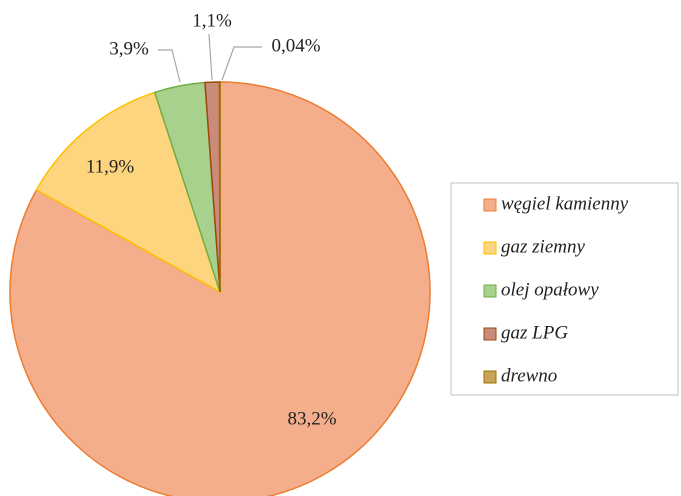 Image resolution: width=681 pixels, height=496 pixels. I want to click on leader-lines, so click(210, 58).